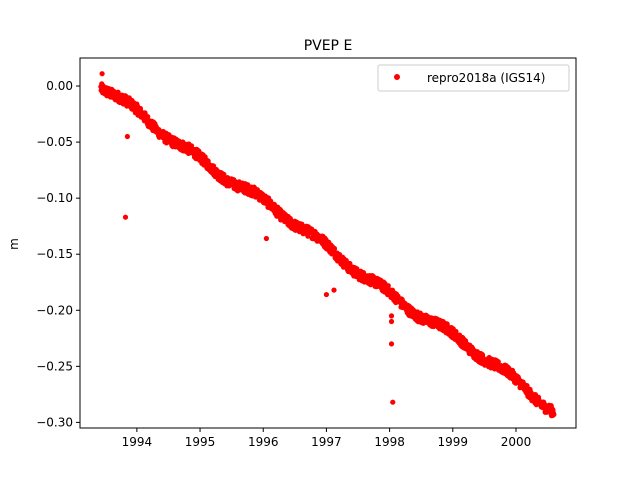 The image size is (640, 480). Describe the element at coordinates (263, 442) in the screenshot. I see `x-tick-label: 1996` at that location.